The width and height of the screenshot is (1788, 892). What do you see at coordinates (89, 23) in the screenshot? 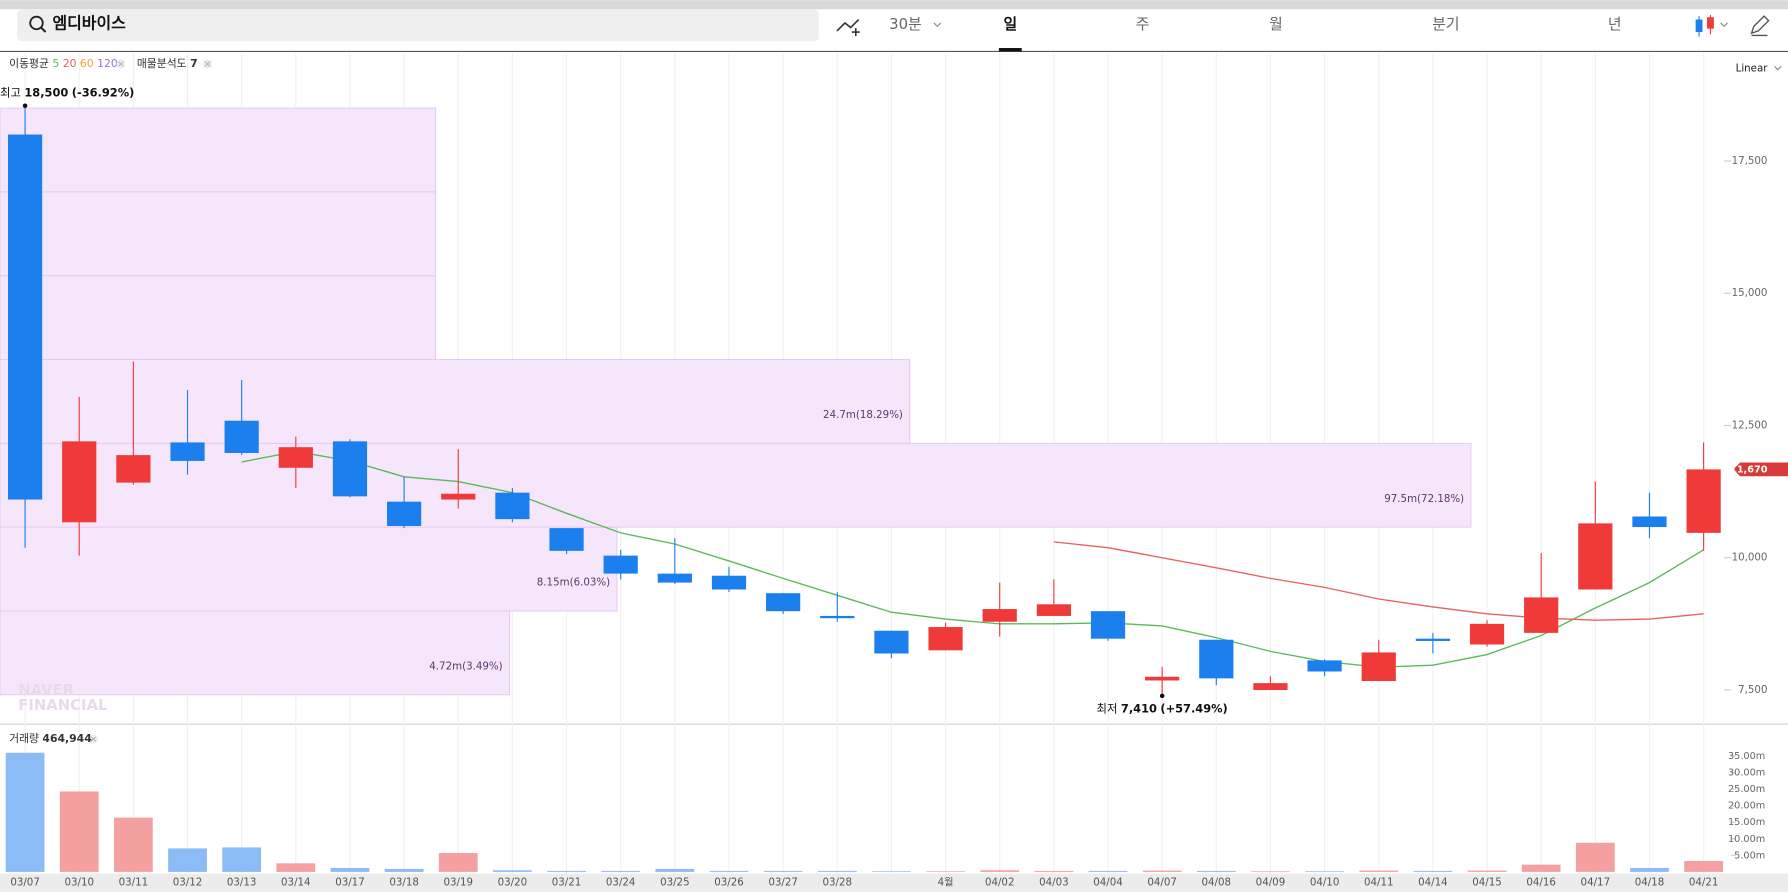
I see `search-text: 엠디바이스` at bounding box center [89, 23].